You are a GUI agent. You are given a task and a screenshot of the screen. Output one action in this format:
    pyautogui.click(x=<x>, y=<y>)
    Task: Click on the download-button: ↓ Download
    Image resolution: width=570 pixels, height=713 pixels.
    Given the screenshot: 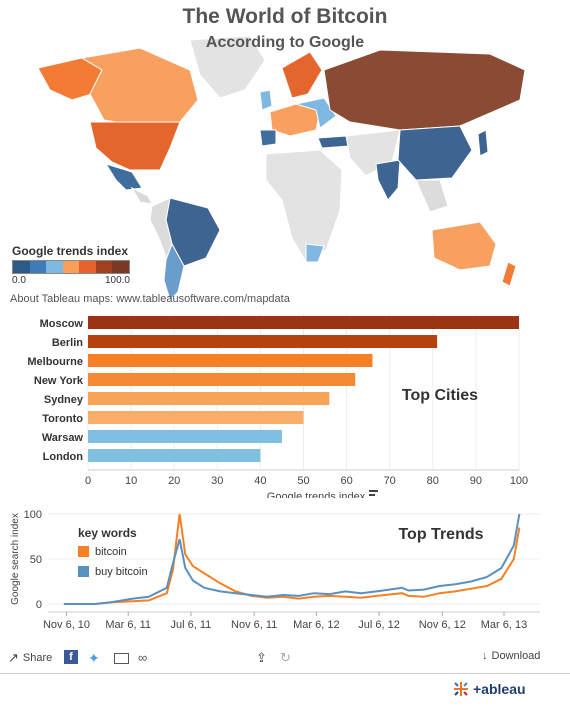 What is the action you would take?
    pyautogui.click(x=511, y=656)
    